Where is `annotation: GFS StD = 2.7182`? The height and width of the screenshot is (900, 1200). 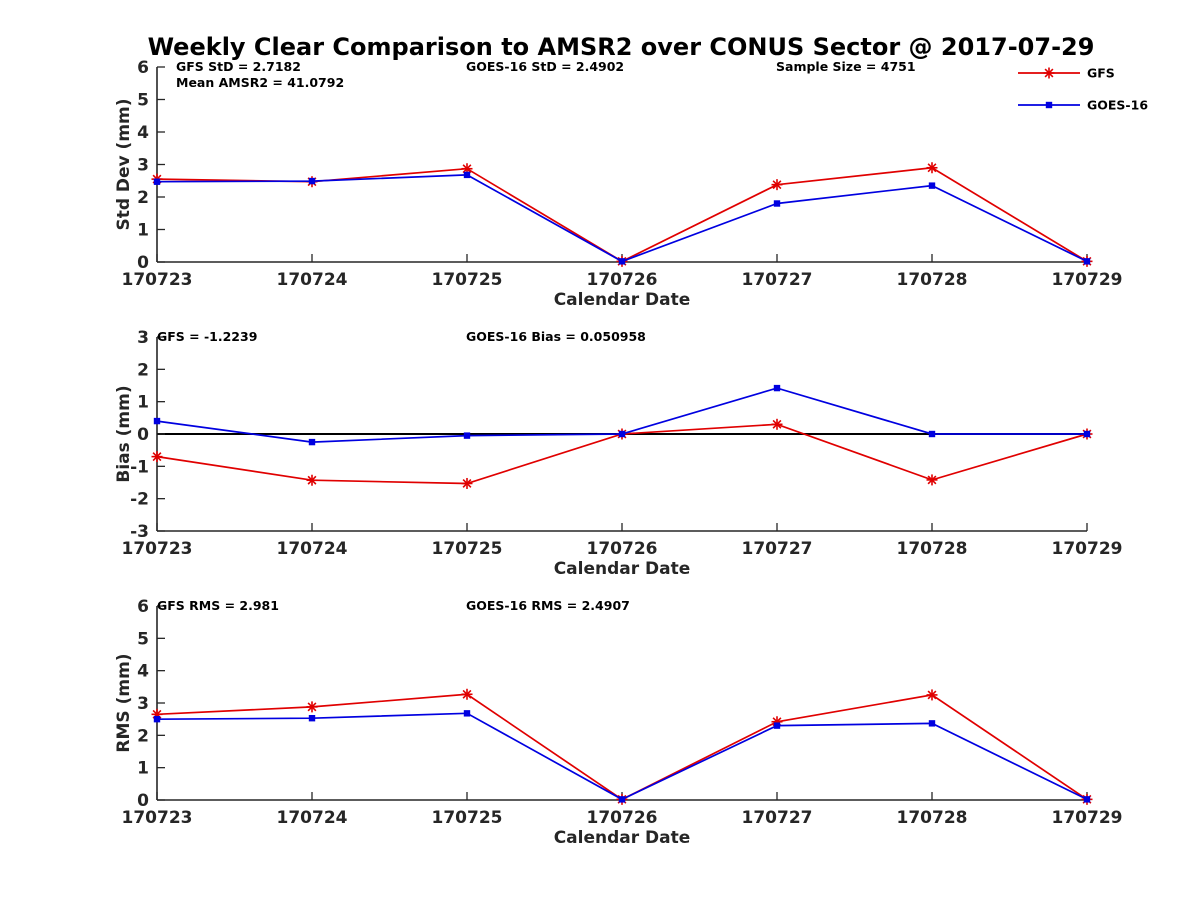 annotation: GFS StD = 2.7182 is located at coordinates (238, 66).